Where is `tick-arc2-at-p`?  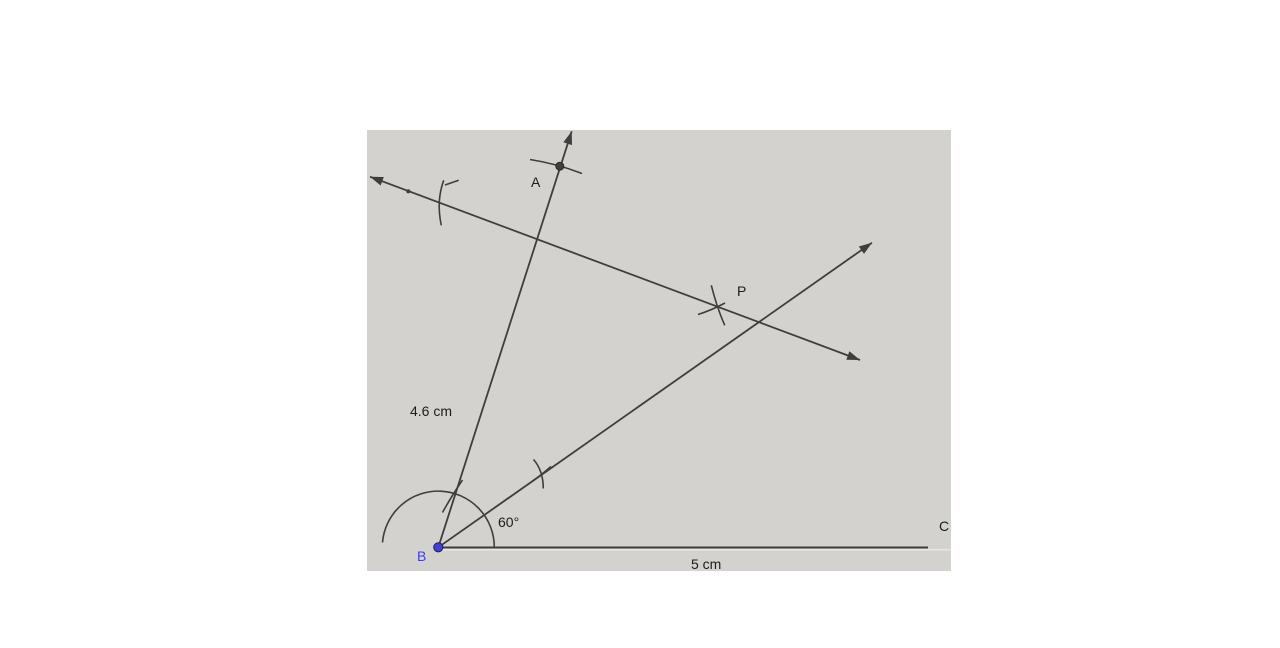 tick-arc2-at-p is located at coordinates (711, 309).